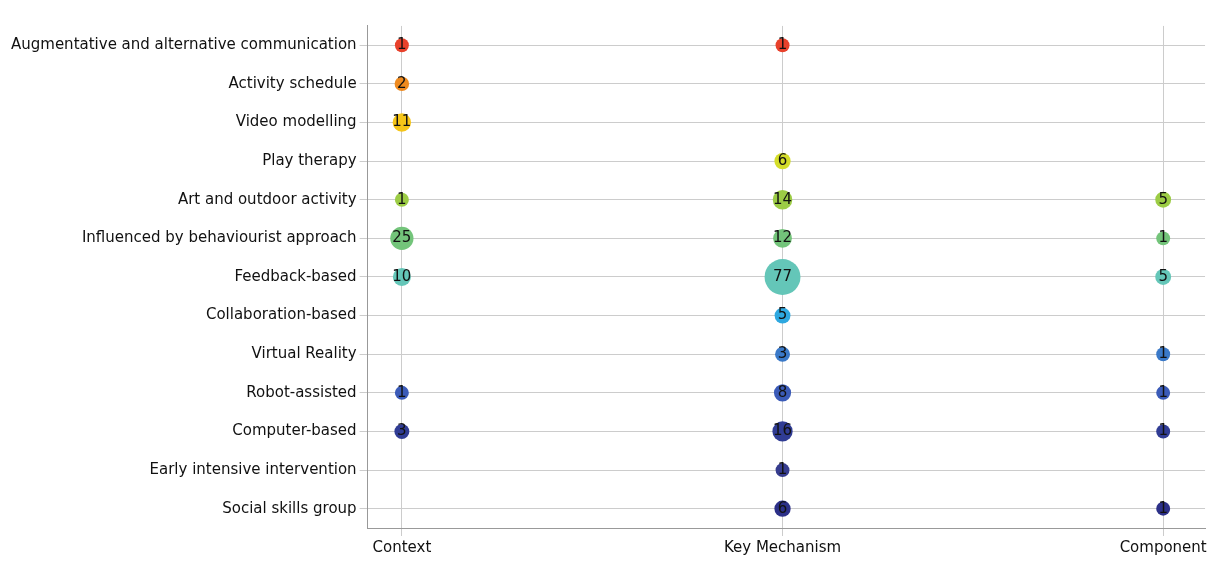 The image size is (1231, 568). I want to click on data-label: 2, so click(402, 82).